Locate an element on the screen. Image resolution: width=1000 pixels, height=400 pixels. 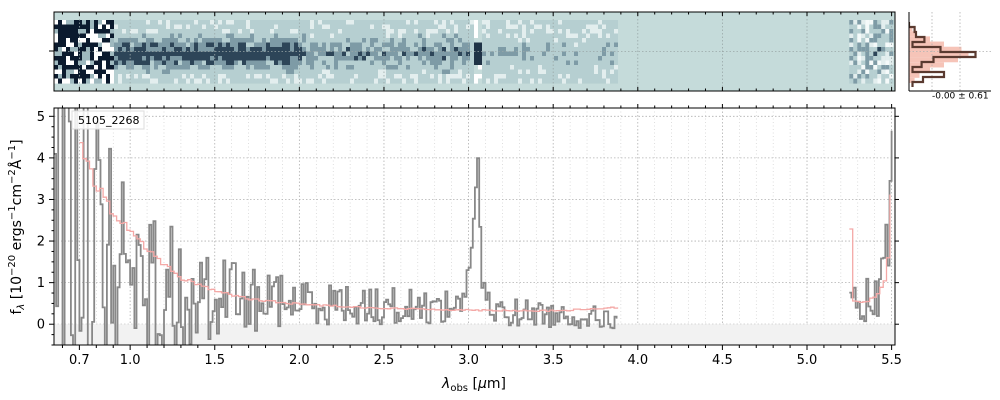
histogram-bar is located at coordinates (912, 34).